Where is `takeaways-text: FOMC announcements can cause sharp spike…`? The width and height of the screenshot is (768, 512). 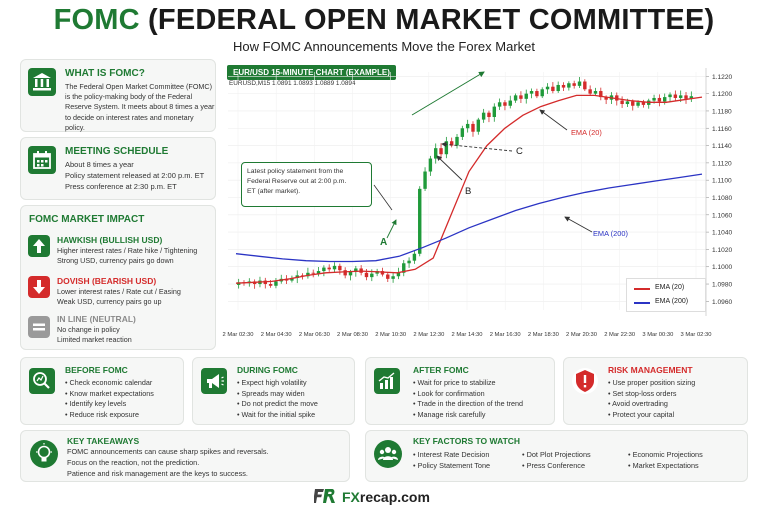
takeaways-text: FOMC announcements can cause sharp spike… is located at coordinates (168, 462).